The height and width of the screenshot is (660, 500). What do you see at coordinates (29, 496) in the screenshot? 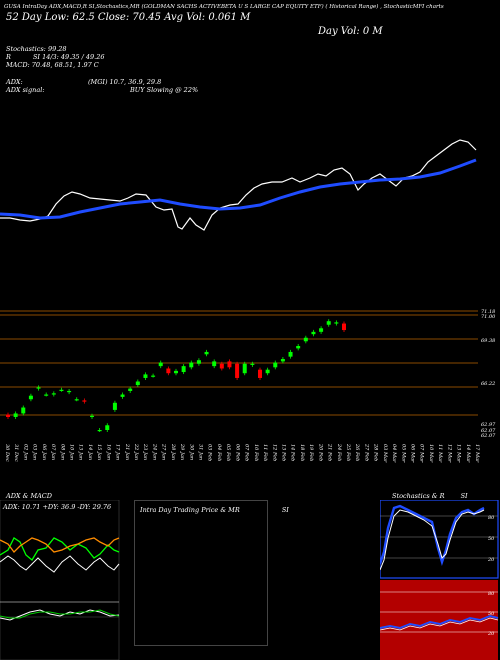
I see `adx-panel-title: ADX & MACD` at bounding box center [29, 496].